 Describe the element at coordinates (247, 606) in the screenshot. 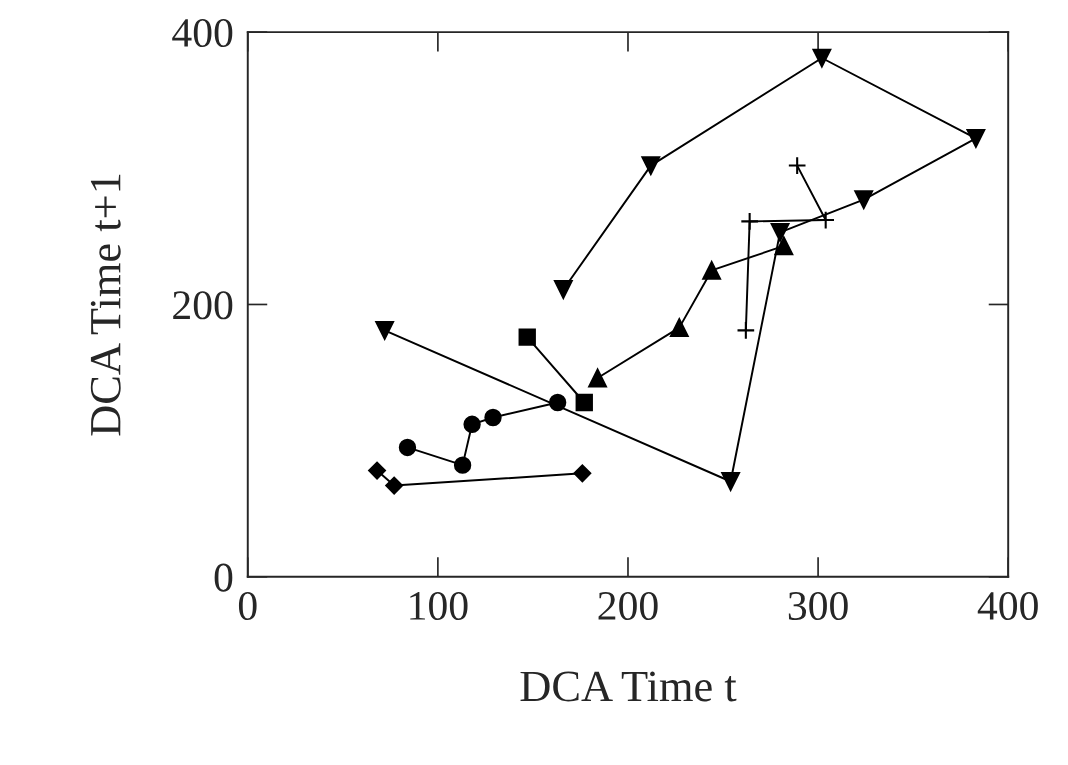

I see `x-tick-label: 0` at that location.